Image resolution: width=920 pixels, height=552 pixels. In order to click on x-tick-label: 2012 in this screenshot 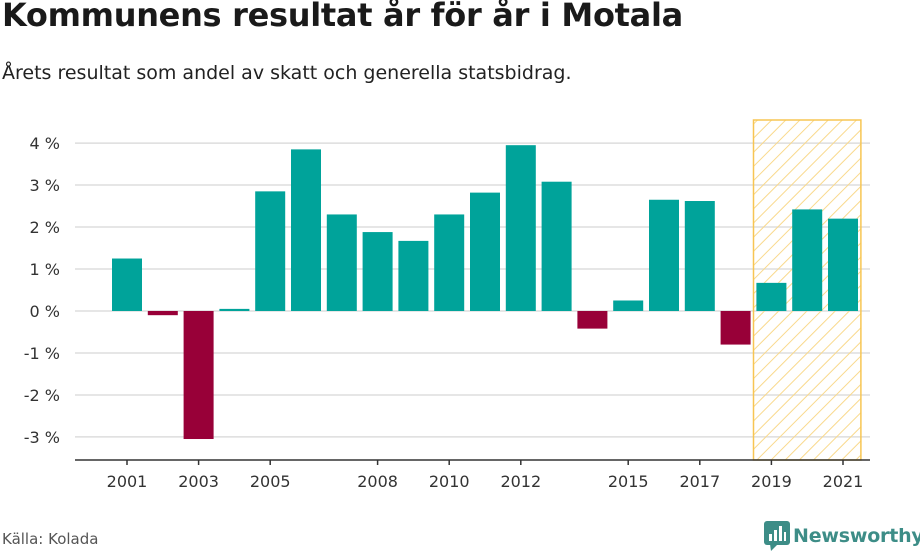, I will do `click(520, 481)`.